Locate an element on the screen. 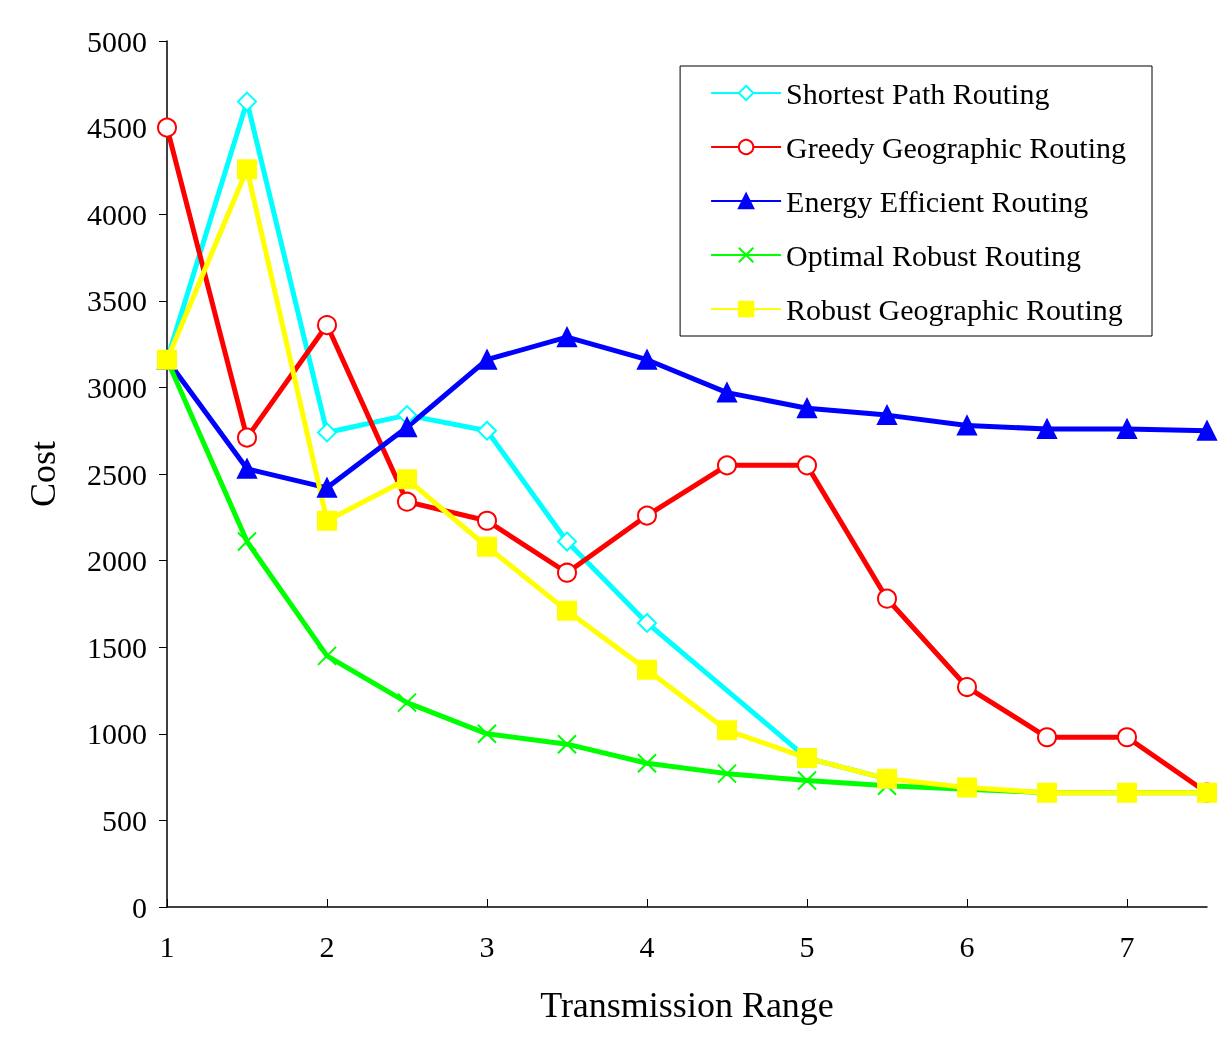 Image resolution: width=1218 pixels, height=1037 pixels. y-tick-label: 500 is located at coordinates (124, 820).